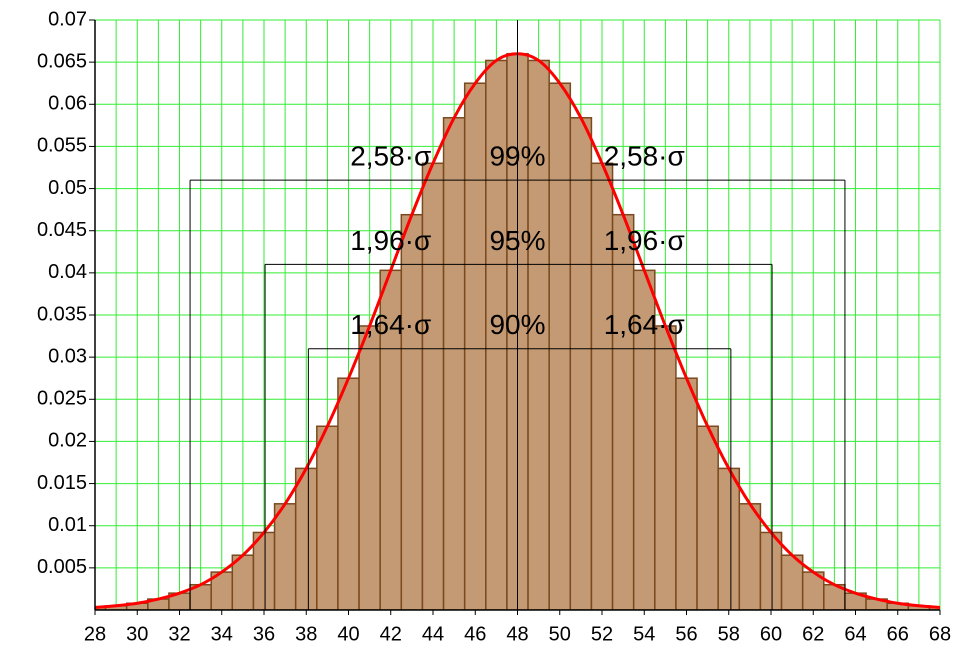  What do you see at coordinates (391, 634) in the screenshot?
I see `x-tick-label: 42` at bounding box center [391, 634].